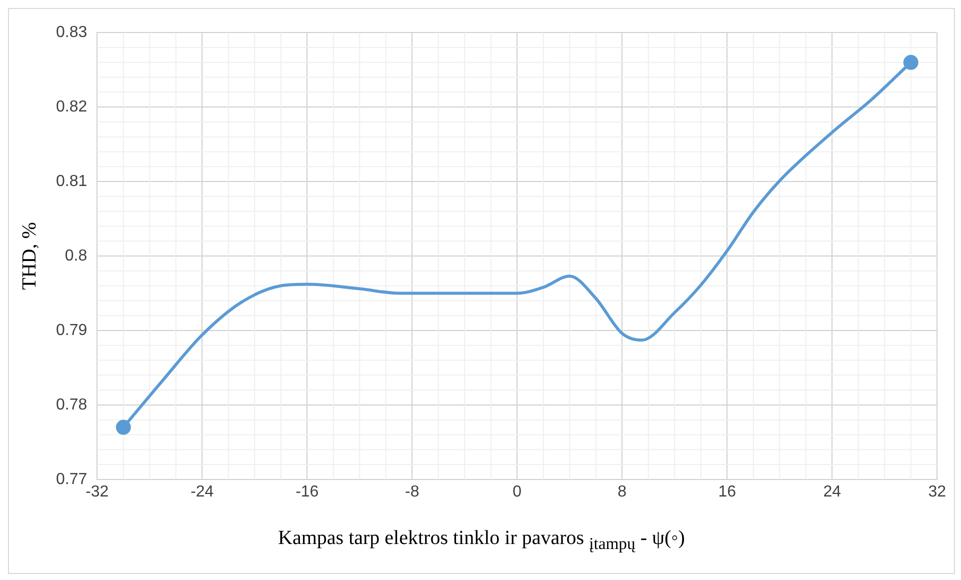  I want to click on x-tick-label: 24, so click(832, 491).